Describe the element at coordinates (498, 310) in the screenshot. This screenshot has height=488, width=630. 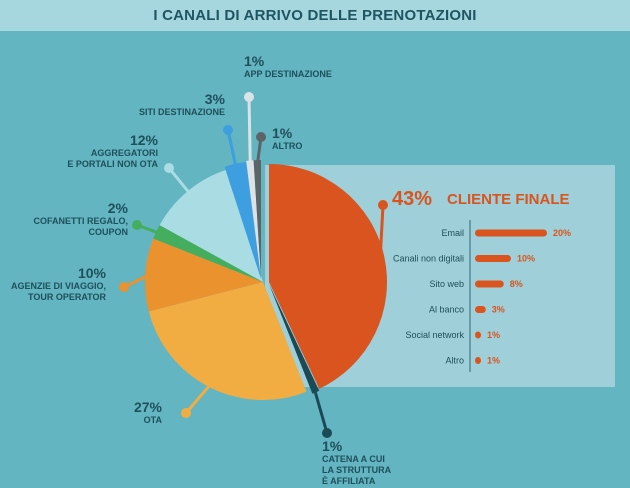
I see `bar-value-3: 3%` at that location.